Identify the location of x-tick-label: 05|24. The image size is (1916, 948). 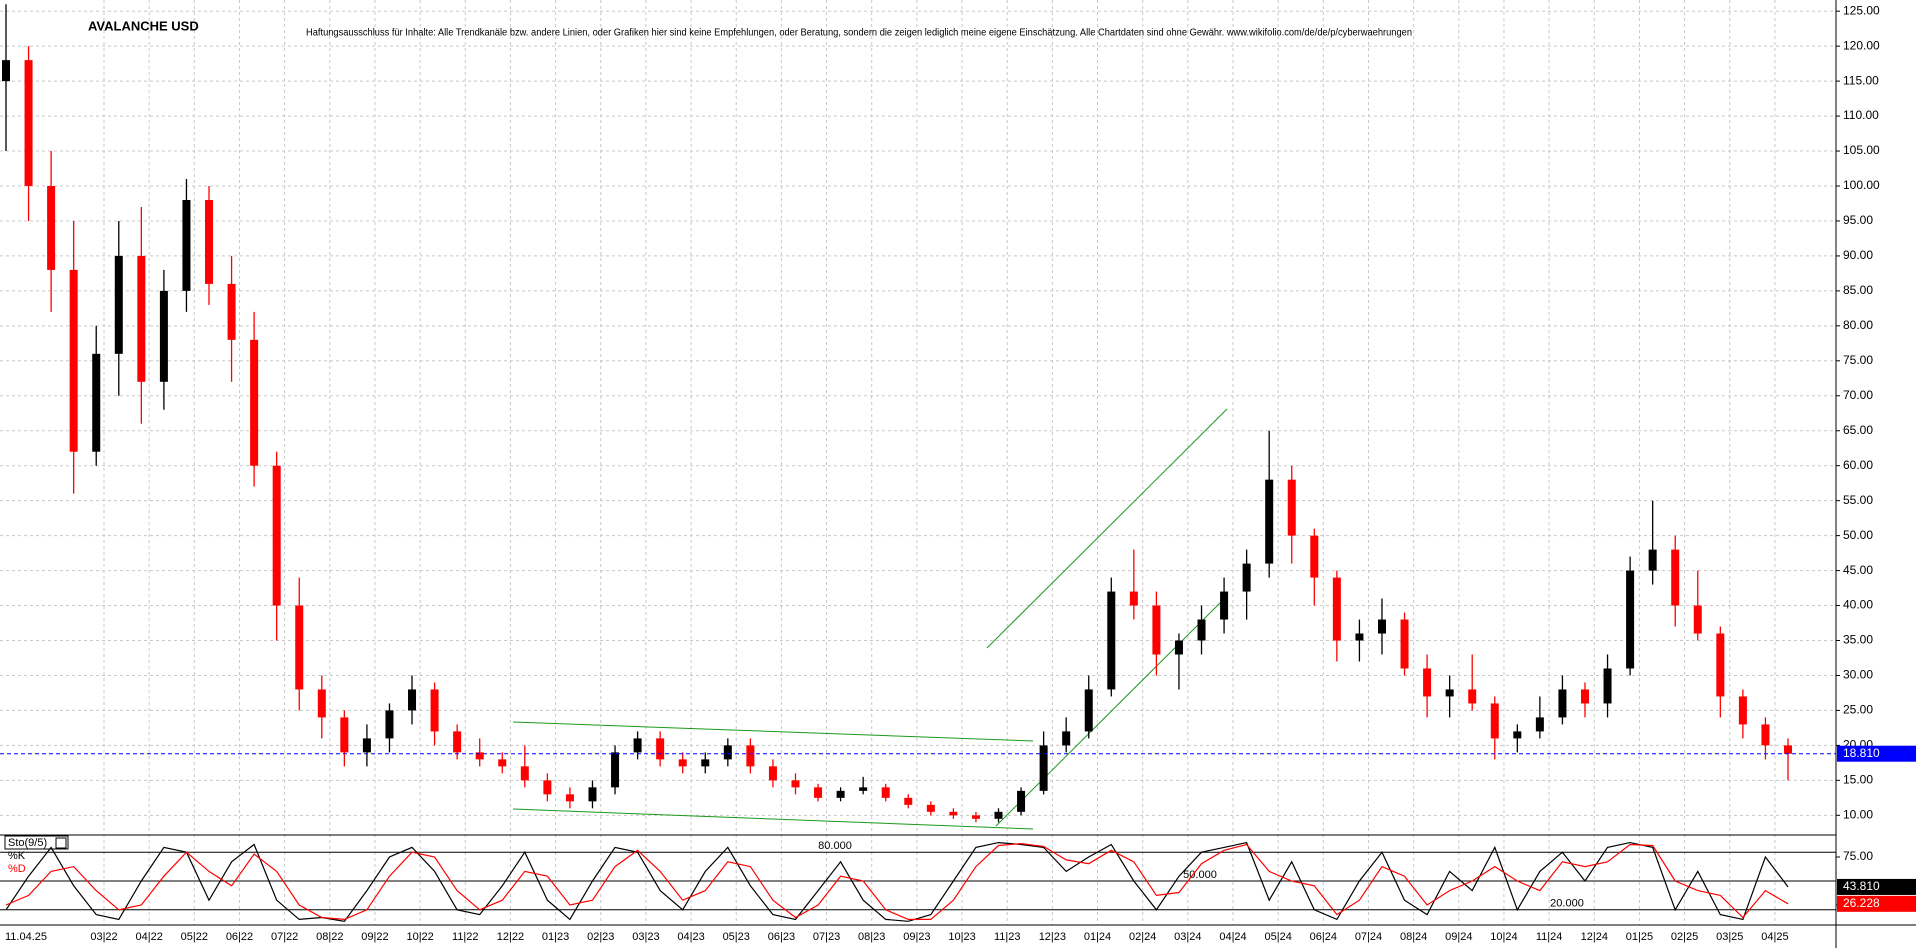
(1277, 937).